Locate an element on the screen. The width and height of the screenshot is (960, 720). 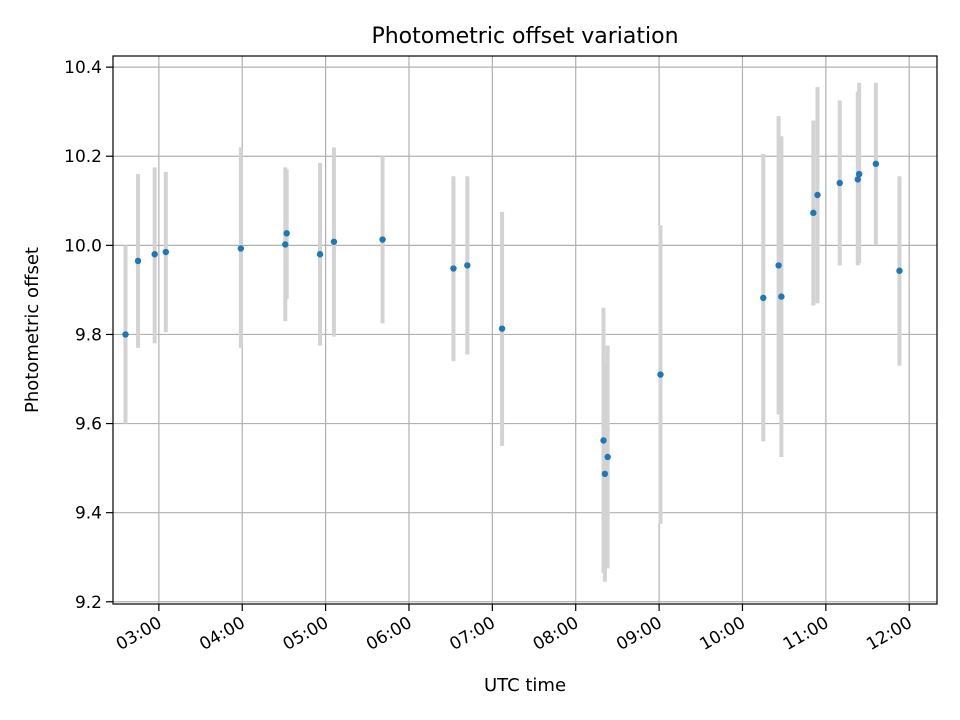
y-tick-label: 10.2 is located at coordinates (83, 157).